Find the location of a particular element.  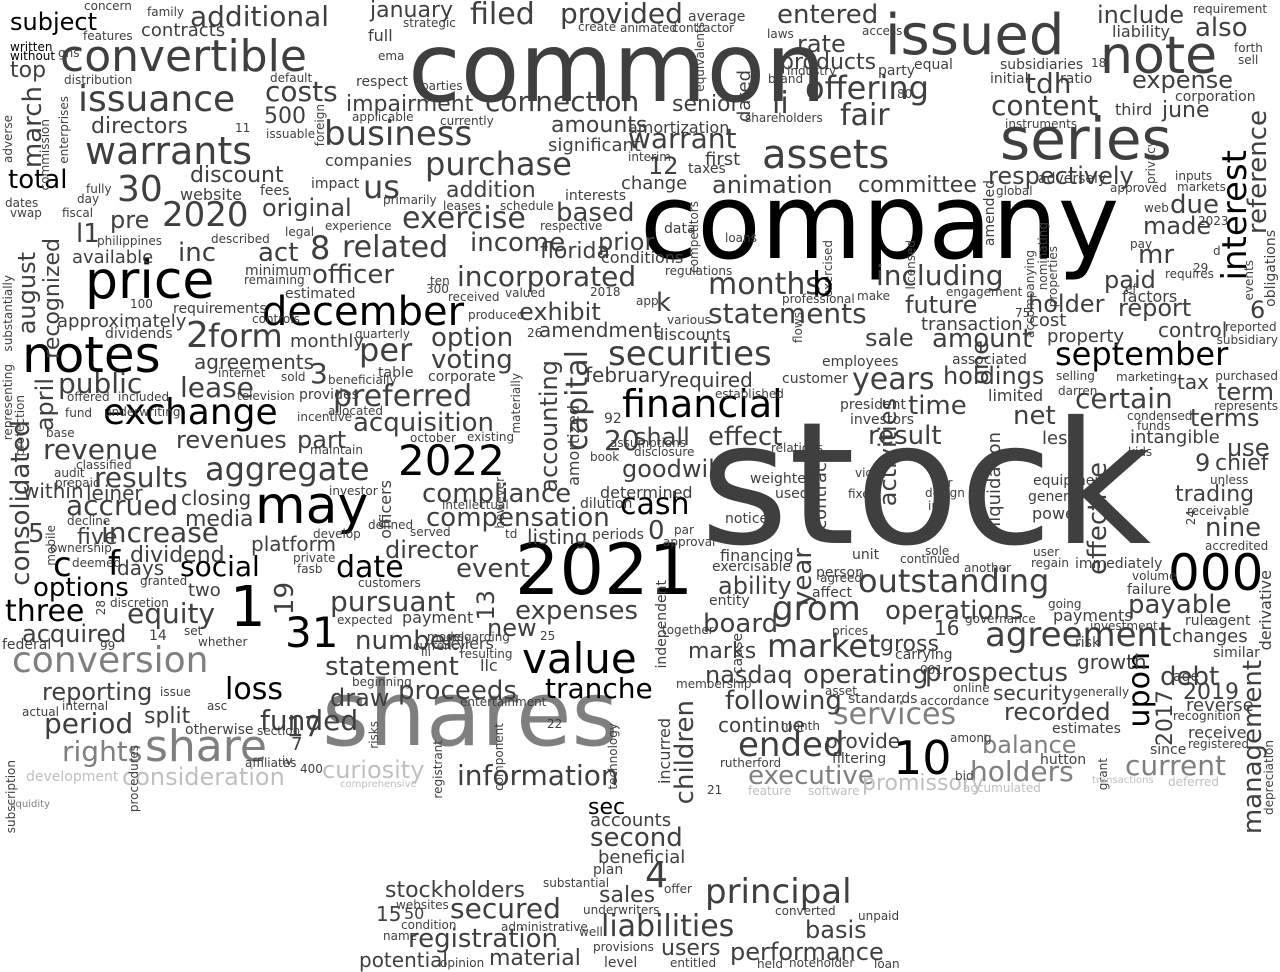

cloud-word: within is located at coordinates (53, 491).